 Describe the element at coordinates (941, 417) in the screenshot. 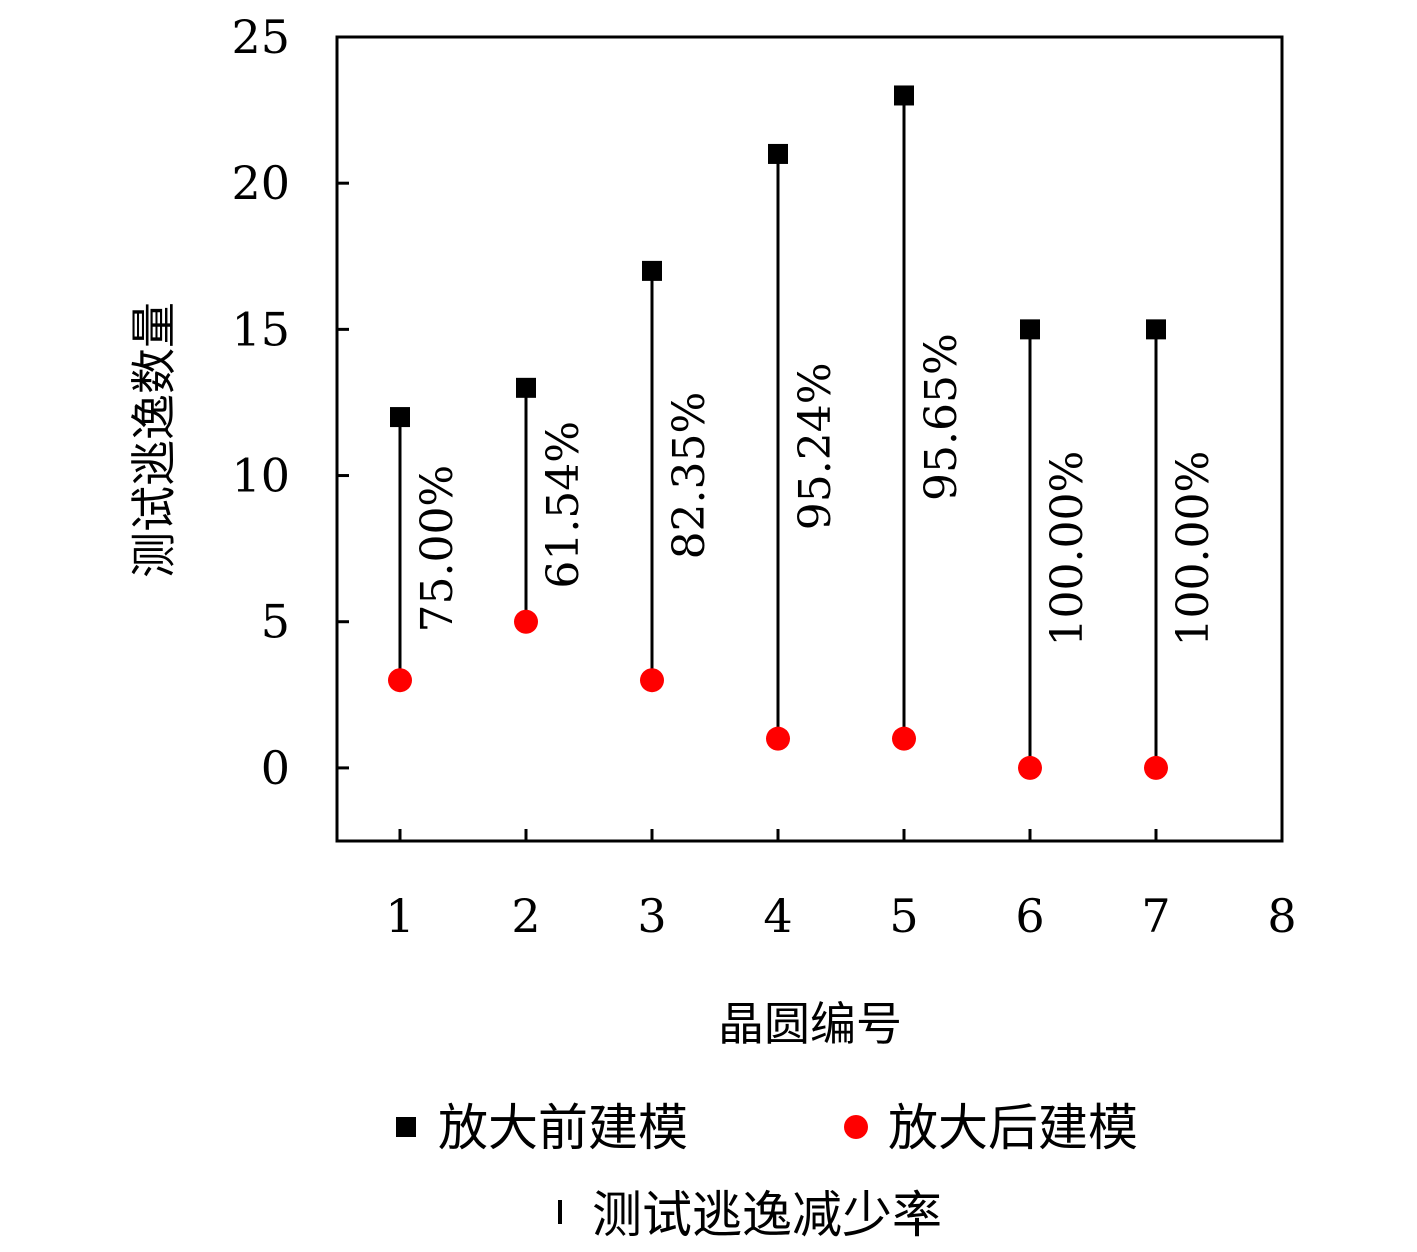

I see `reduction-label: 95.65%` at that location.